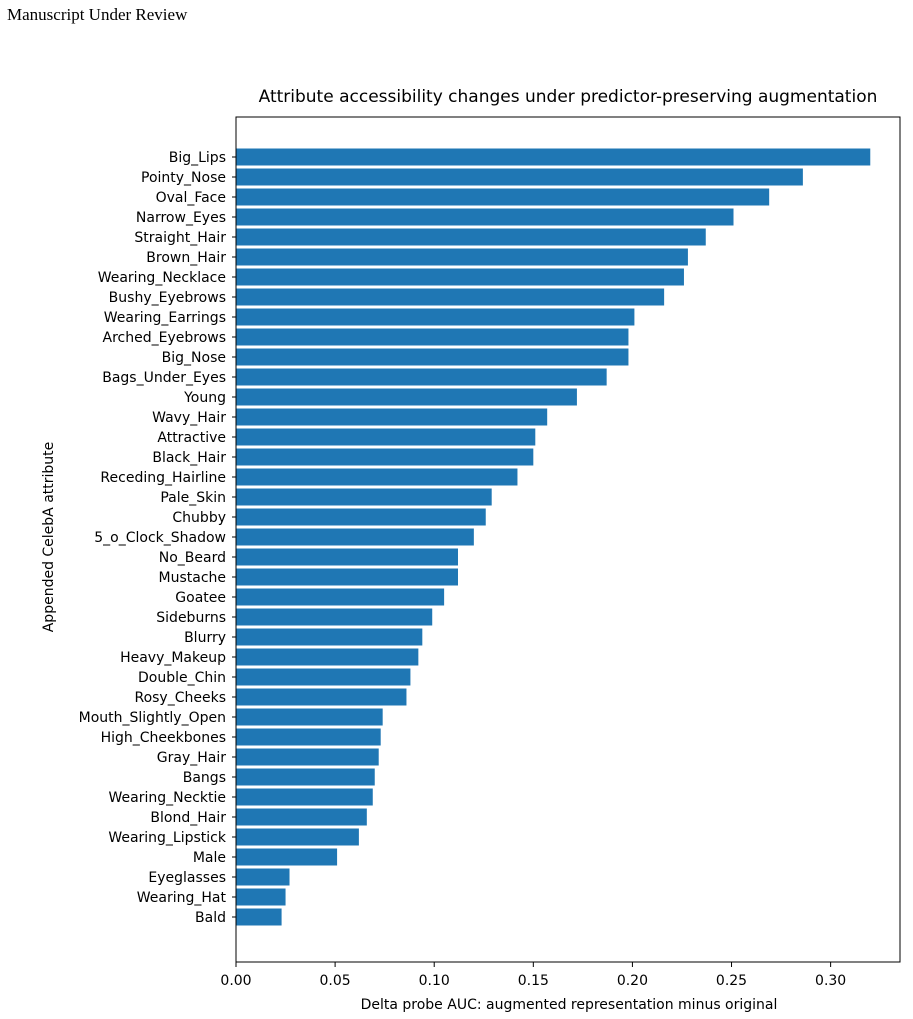 This screenshot has height=1019, width=913. What do you see at coordinates (309, 717) in the screenshot?
I see `bar-mouth-slightly-open` at bounding box center [309, 717].